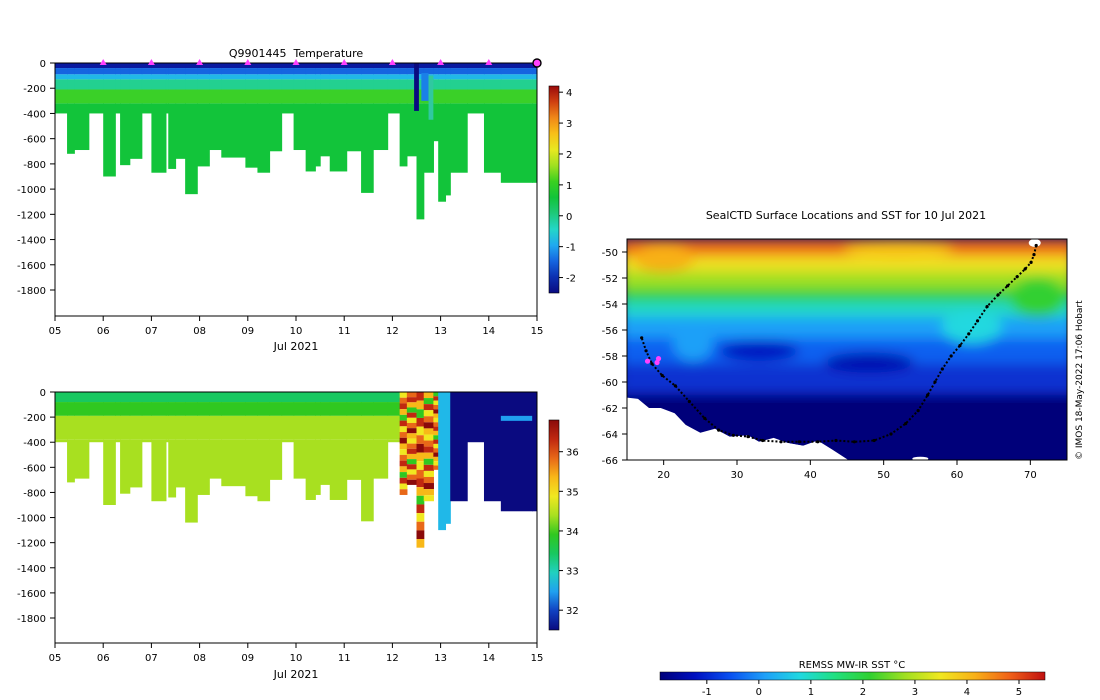  I want to click on latest-profile-marker, so click(537, 63).